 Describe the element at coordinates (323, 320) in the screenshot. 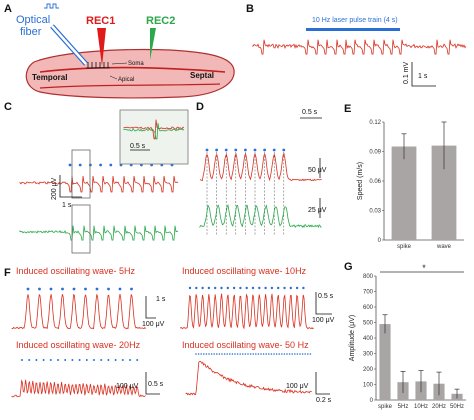

I see `f2-scale-v: 100 μV` at that location.